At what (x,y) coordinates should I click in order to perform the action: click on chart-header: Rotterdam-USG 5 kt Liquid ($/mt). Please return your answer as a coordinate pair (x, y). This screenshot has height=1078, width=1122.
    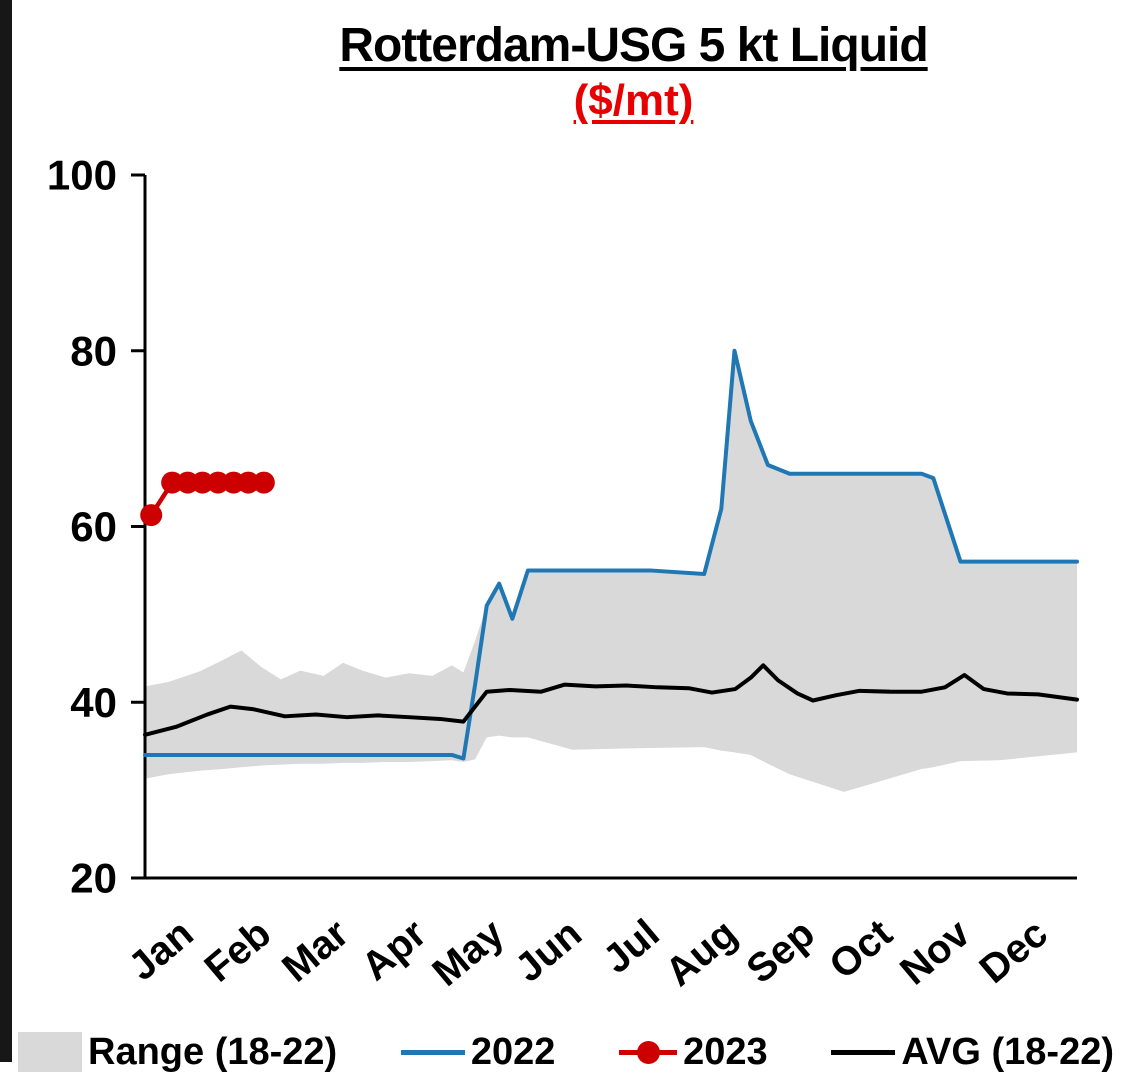
    Looking at the image, I should click on (633, 79).